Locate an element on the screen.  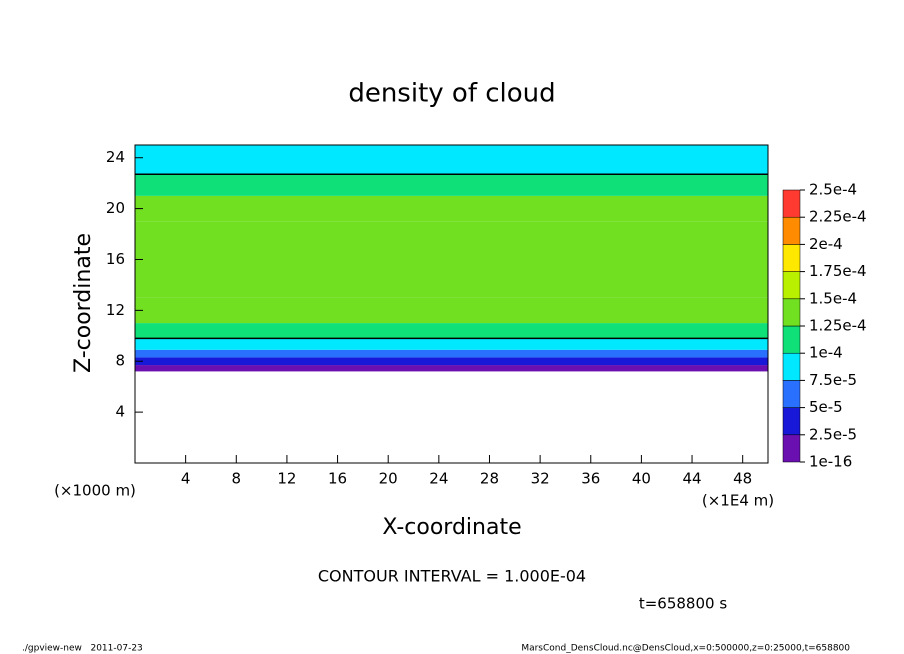
y-axis-label: Z-coordinate is located at coordinates (83, 303).